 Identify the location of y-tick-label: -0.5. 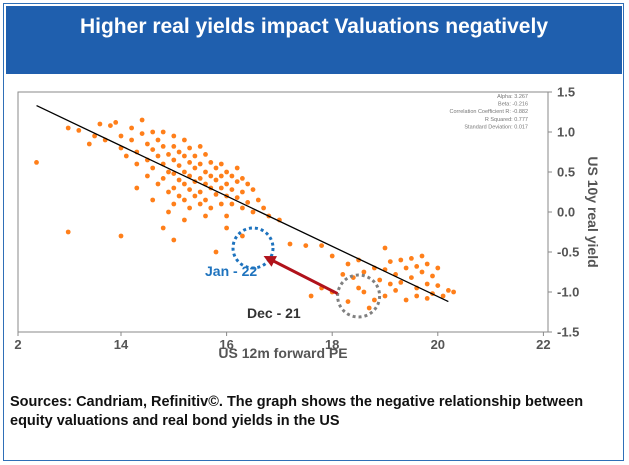
(568, 252).